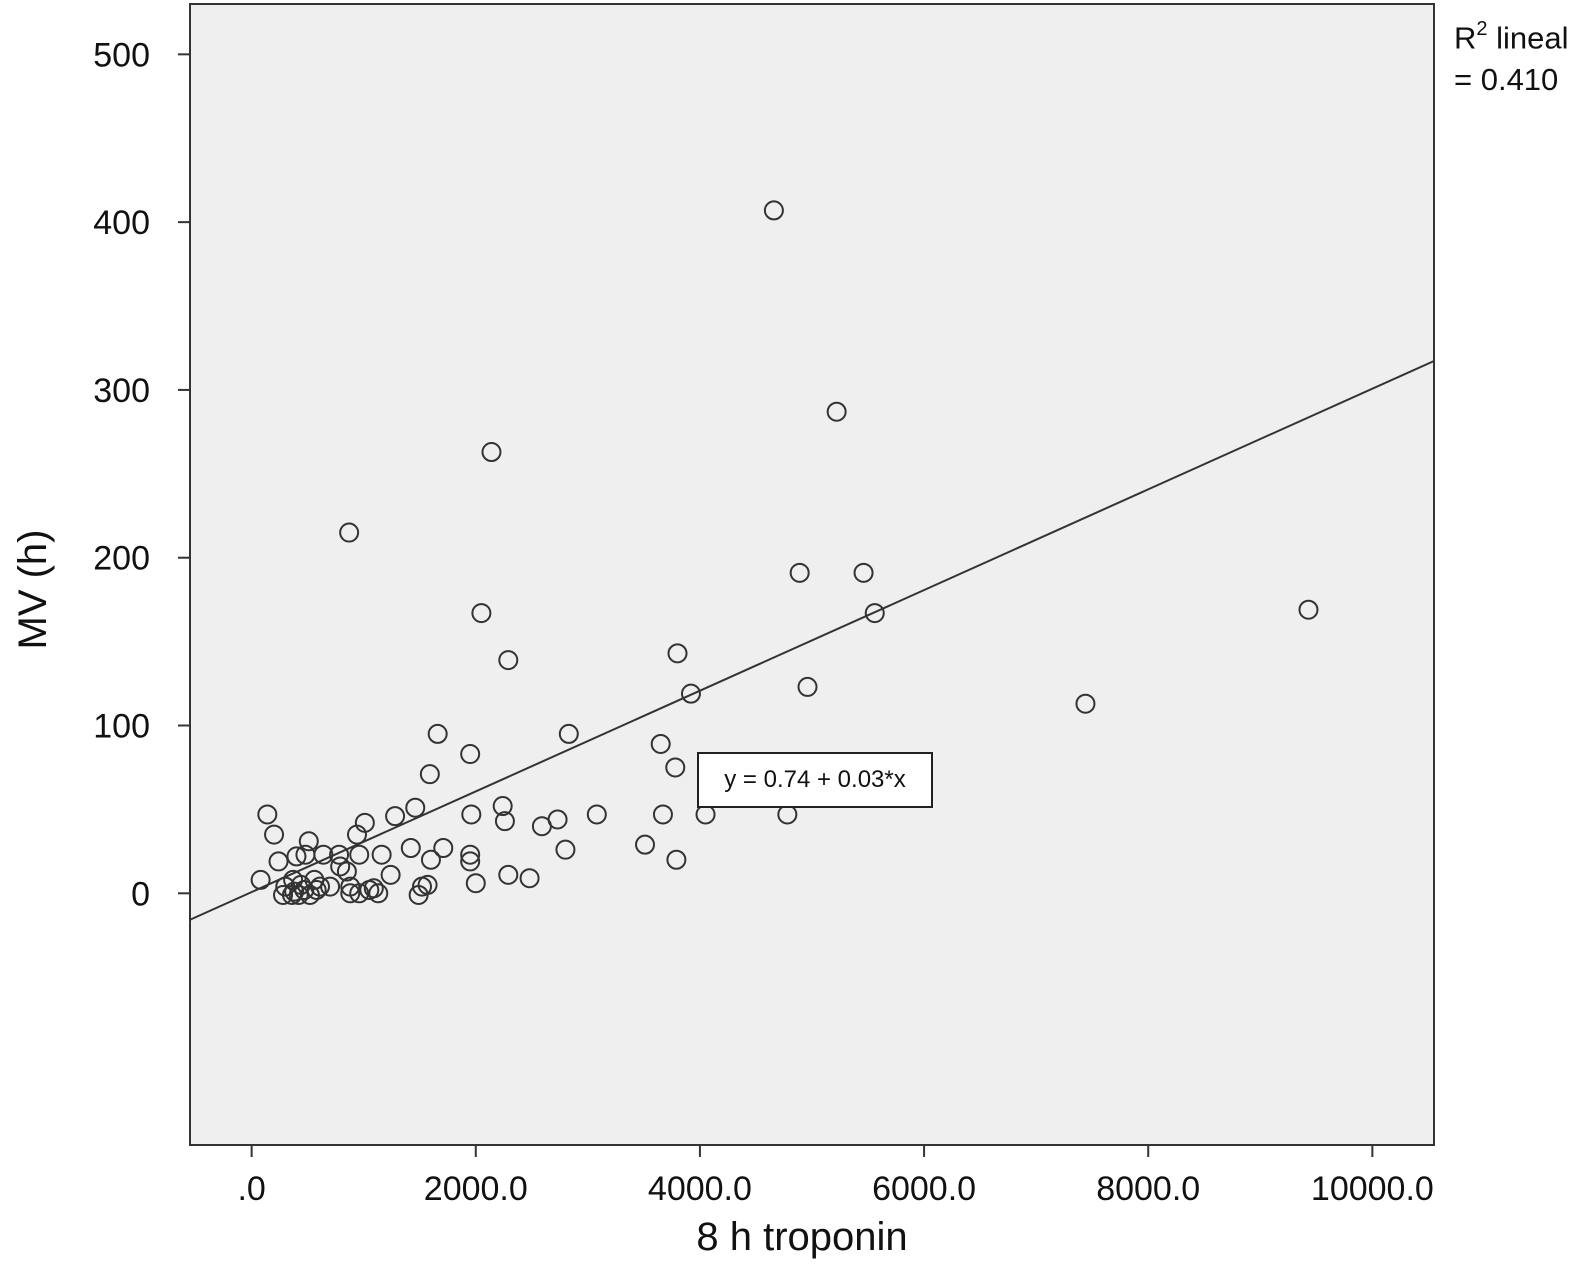 This screenshot has height=1272, width=1593. Describe the element at coordinates (121, 391) in the screenshot. I see `y-tick-label: 300` at that location.